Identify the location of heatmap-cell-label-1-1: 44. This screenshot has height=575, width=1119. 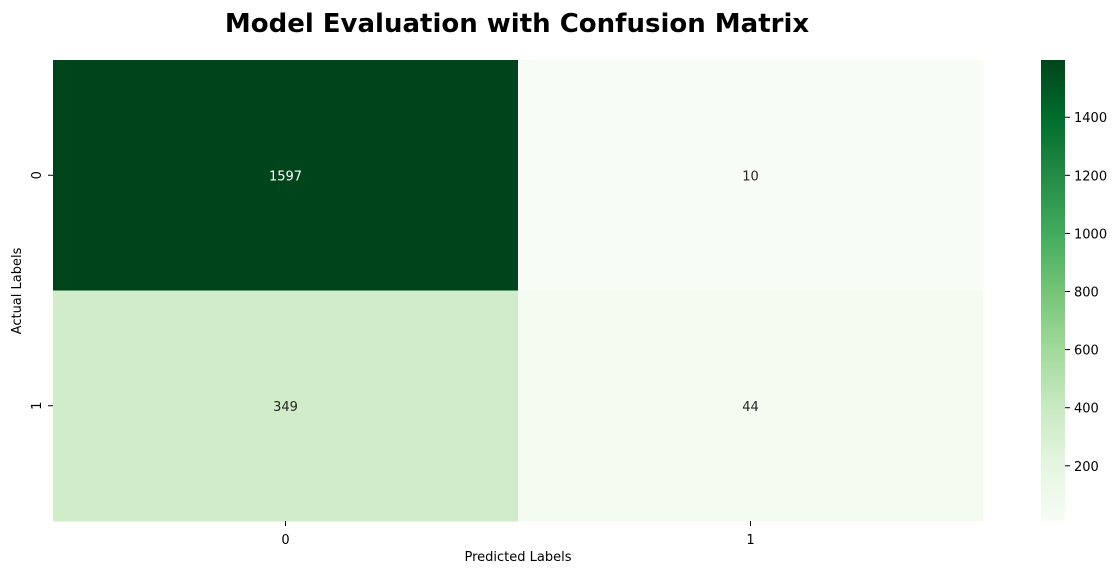
(750, 407).